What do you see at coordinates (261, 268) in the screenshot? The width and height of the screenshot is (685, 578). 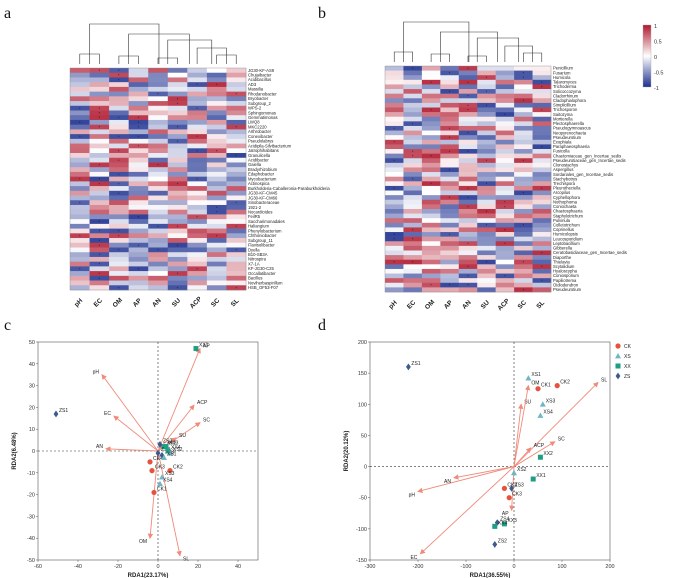 I see `row-label: KF-JG30-C25` at bounding box center [261, 268].